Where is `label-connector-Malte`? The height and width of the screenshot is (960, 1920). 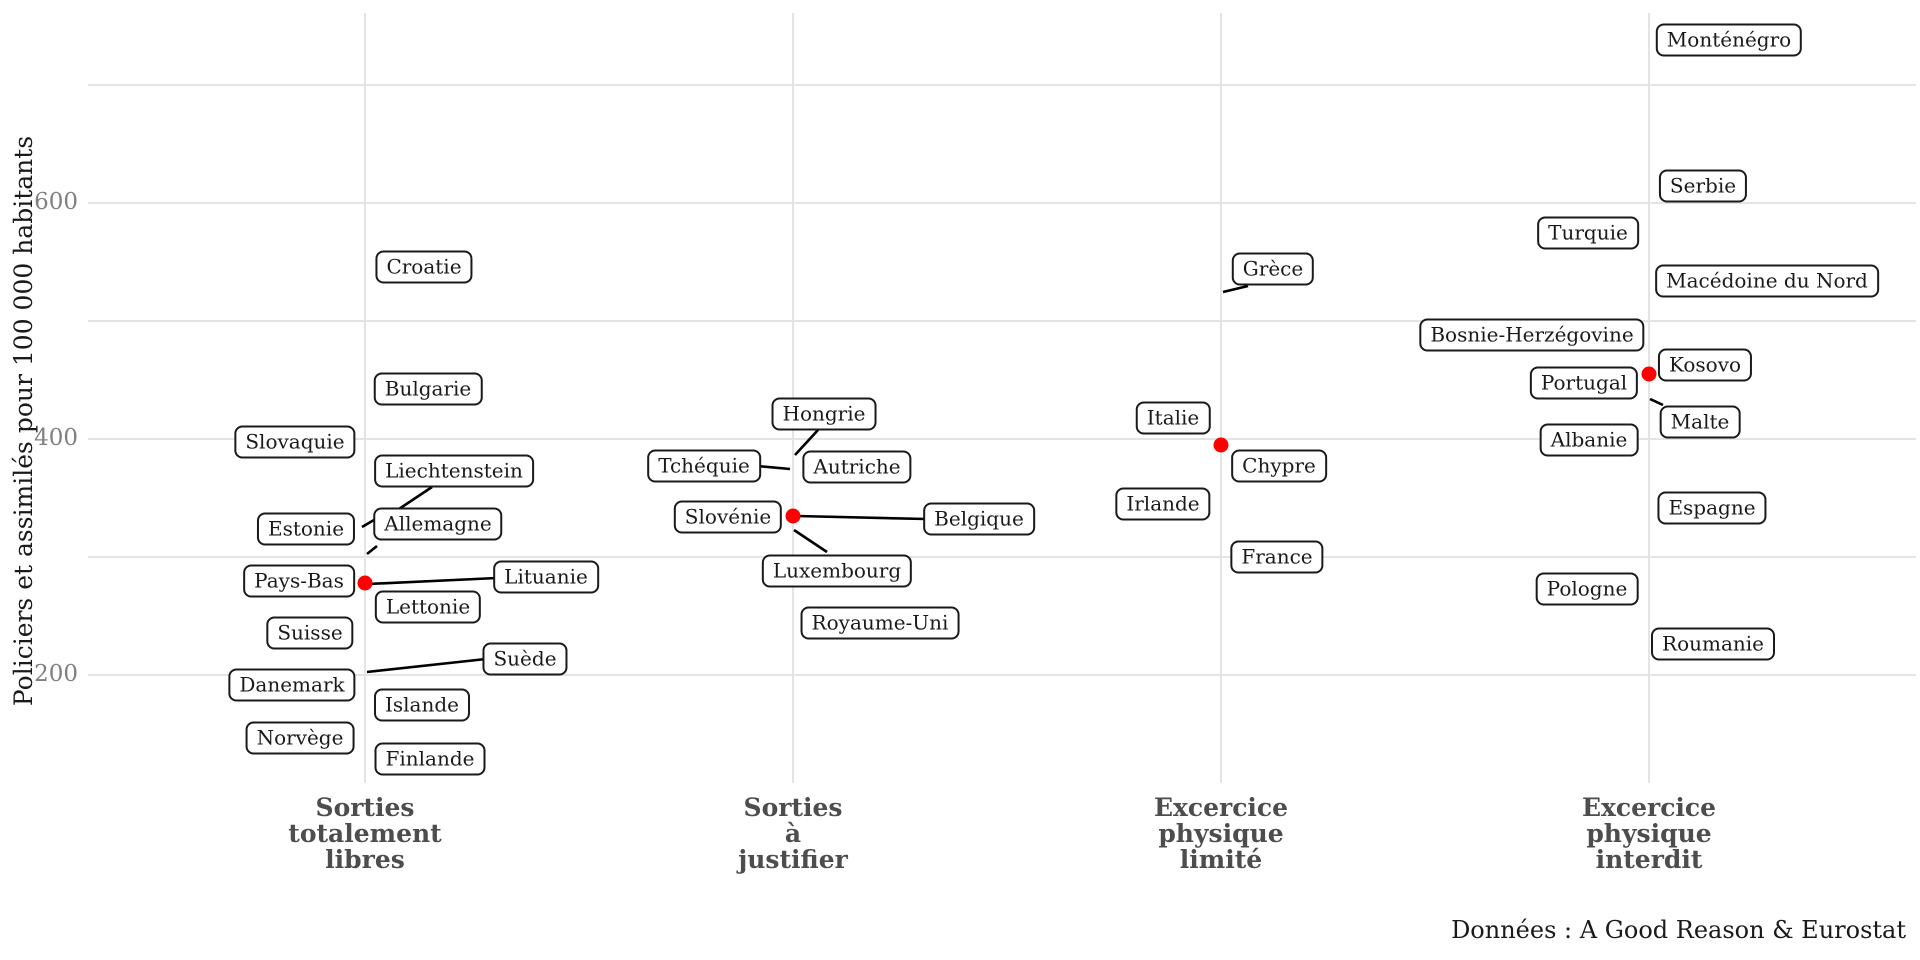 label-connector-Malte is located at coordinates (1656, 402).